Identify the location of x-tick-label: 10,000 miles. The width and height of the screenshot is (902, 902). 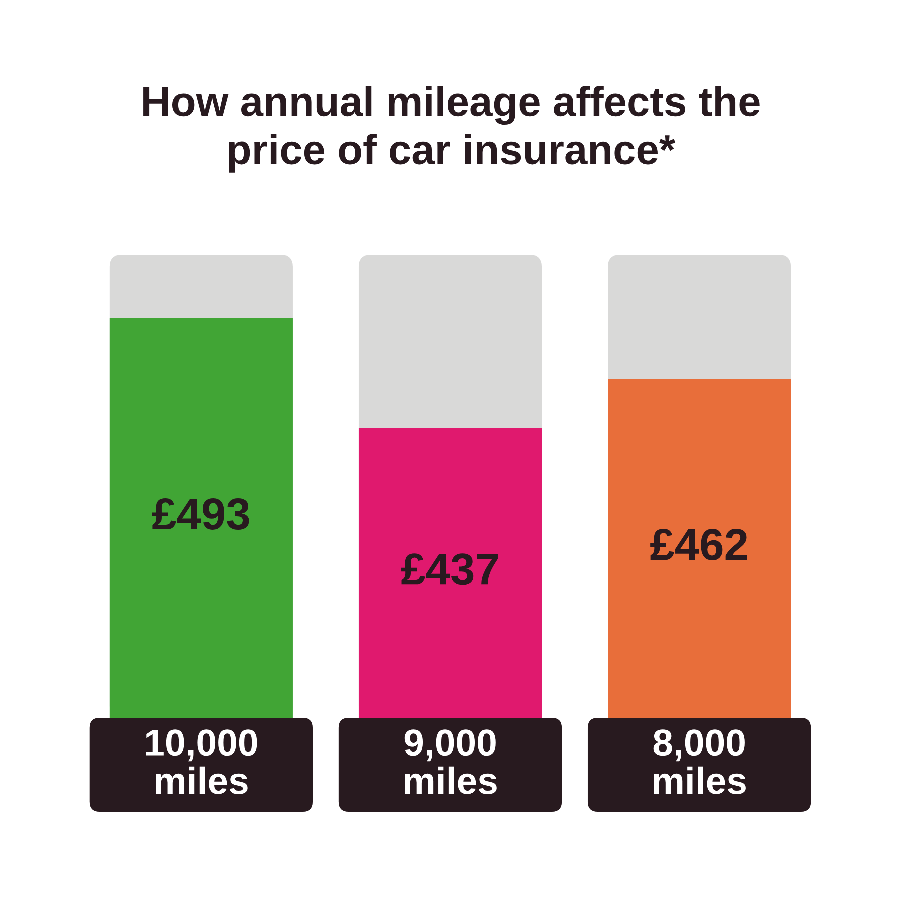
(202, 762).